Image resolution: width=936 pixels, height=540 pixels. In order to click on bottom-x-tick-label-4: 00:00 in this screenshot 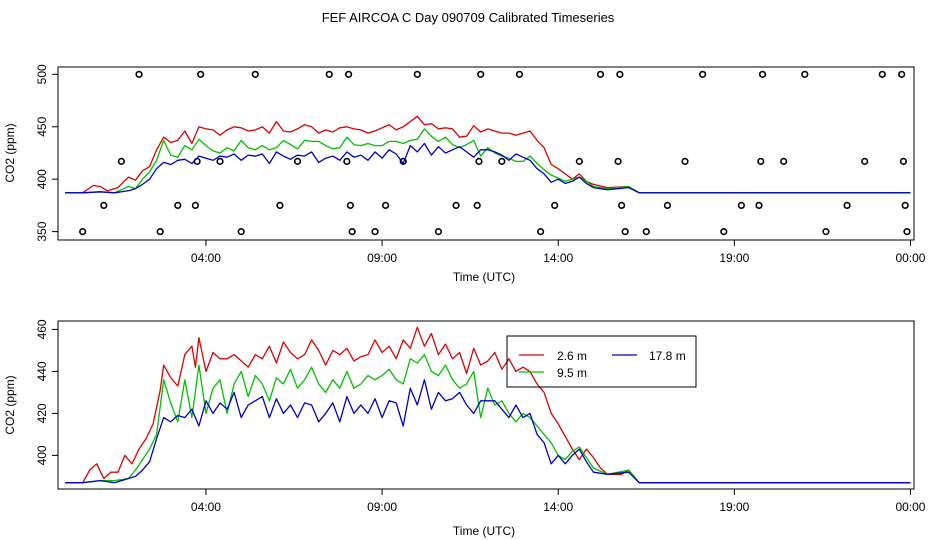, I will do `click(910, 507)`.